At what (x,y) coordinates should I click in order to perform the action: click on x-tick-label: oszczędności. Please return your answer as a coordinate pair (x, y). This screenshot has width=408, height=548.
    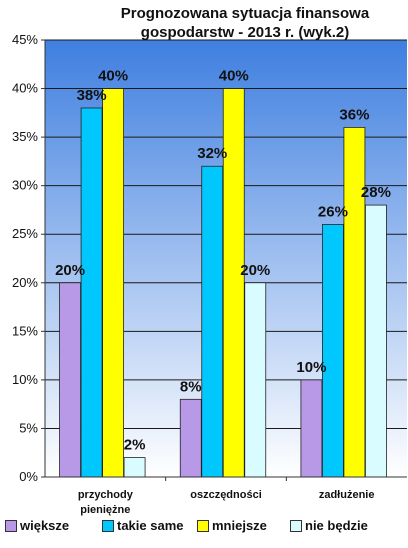
    Looking at the image, I should click on (226, 495).